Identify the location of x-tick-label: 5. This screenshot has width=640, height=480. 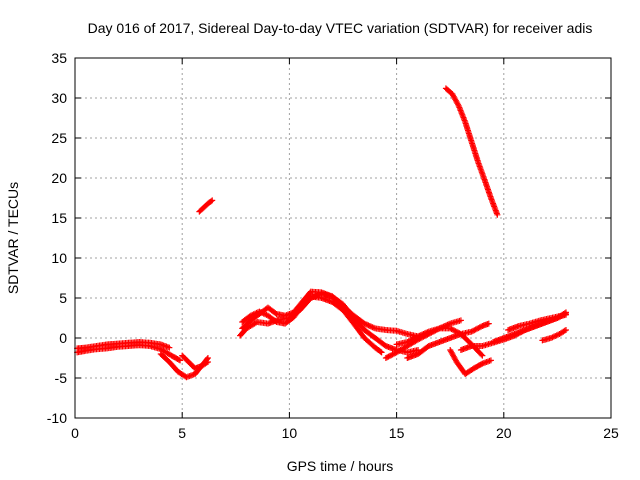
(182, 433).